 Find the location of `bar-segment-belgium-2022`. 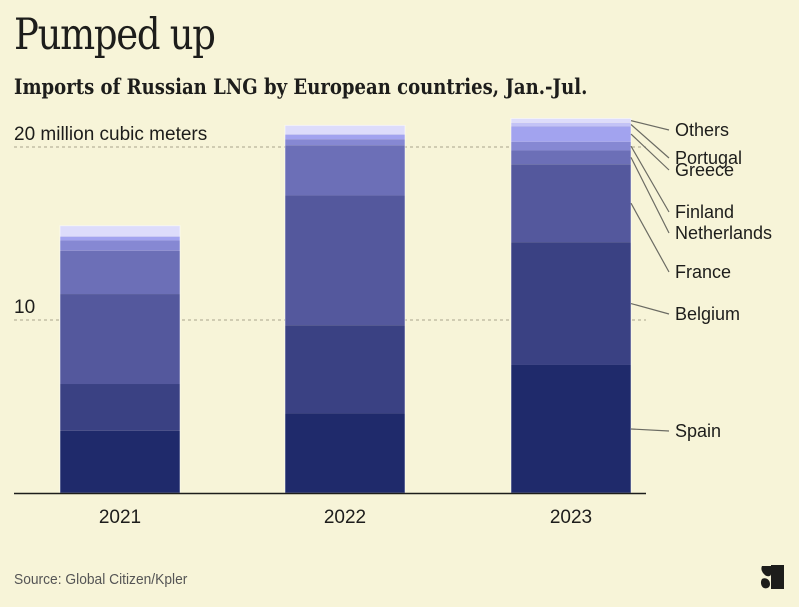

bar-segment-belgium-2022 is located at coordinates (345, 369).